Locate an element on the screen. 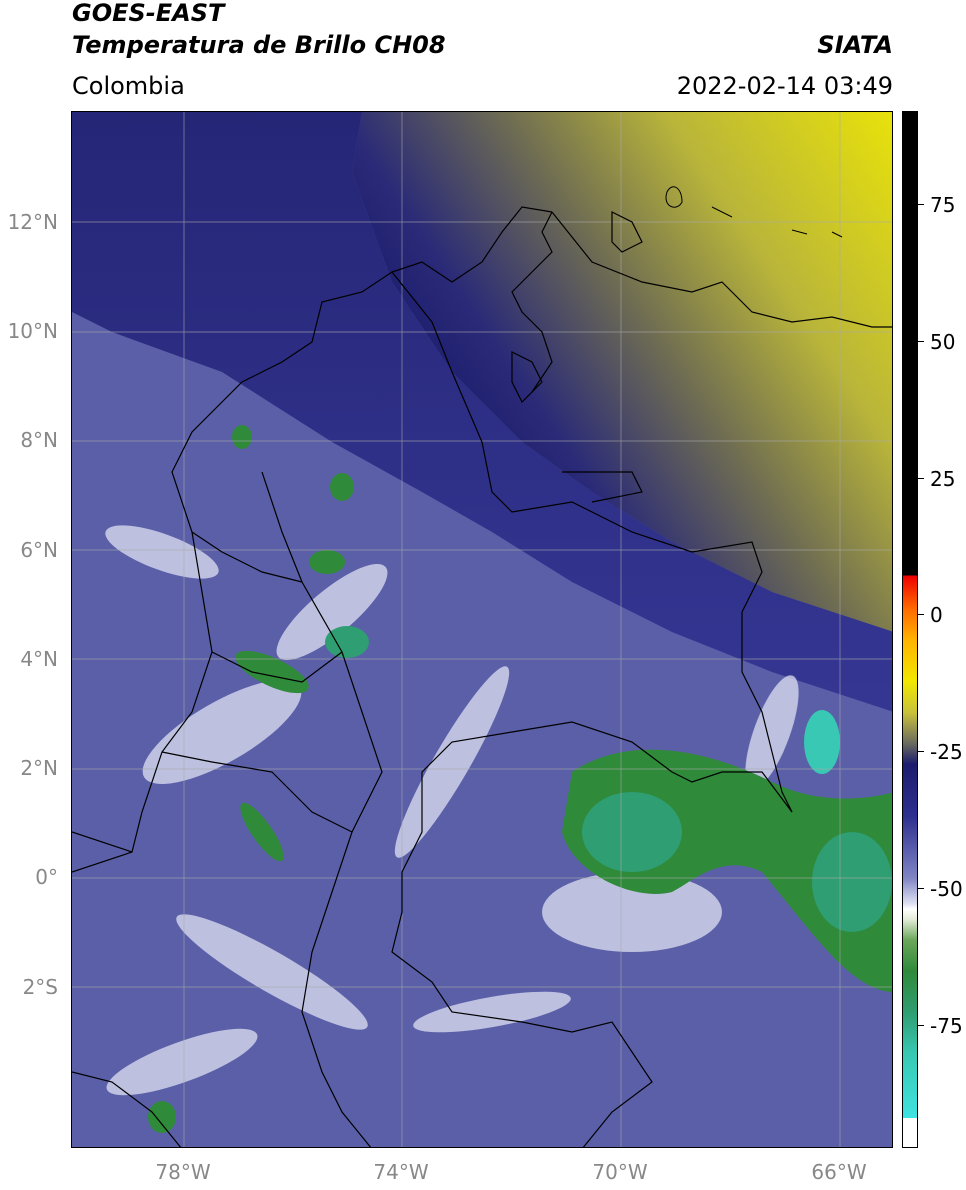 The image size is (966, 1190). colorbar-label-minus50: -50 is located at coordinates (946, 889).